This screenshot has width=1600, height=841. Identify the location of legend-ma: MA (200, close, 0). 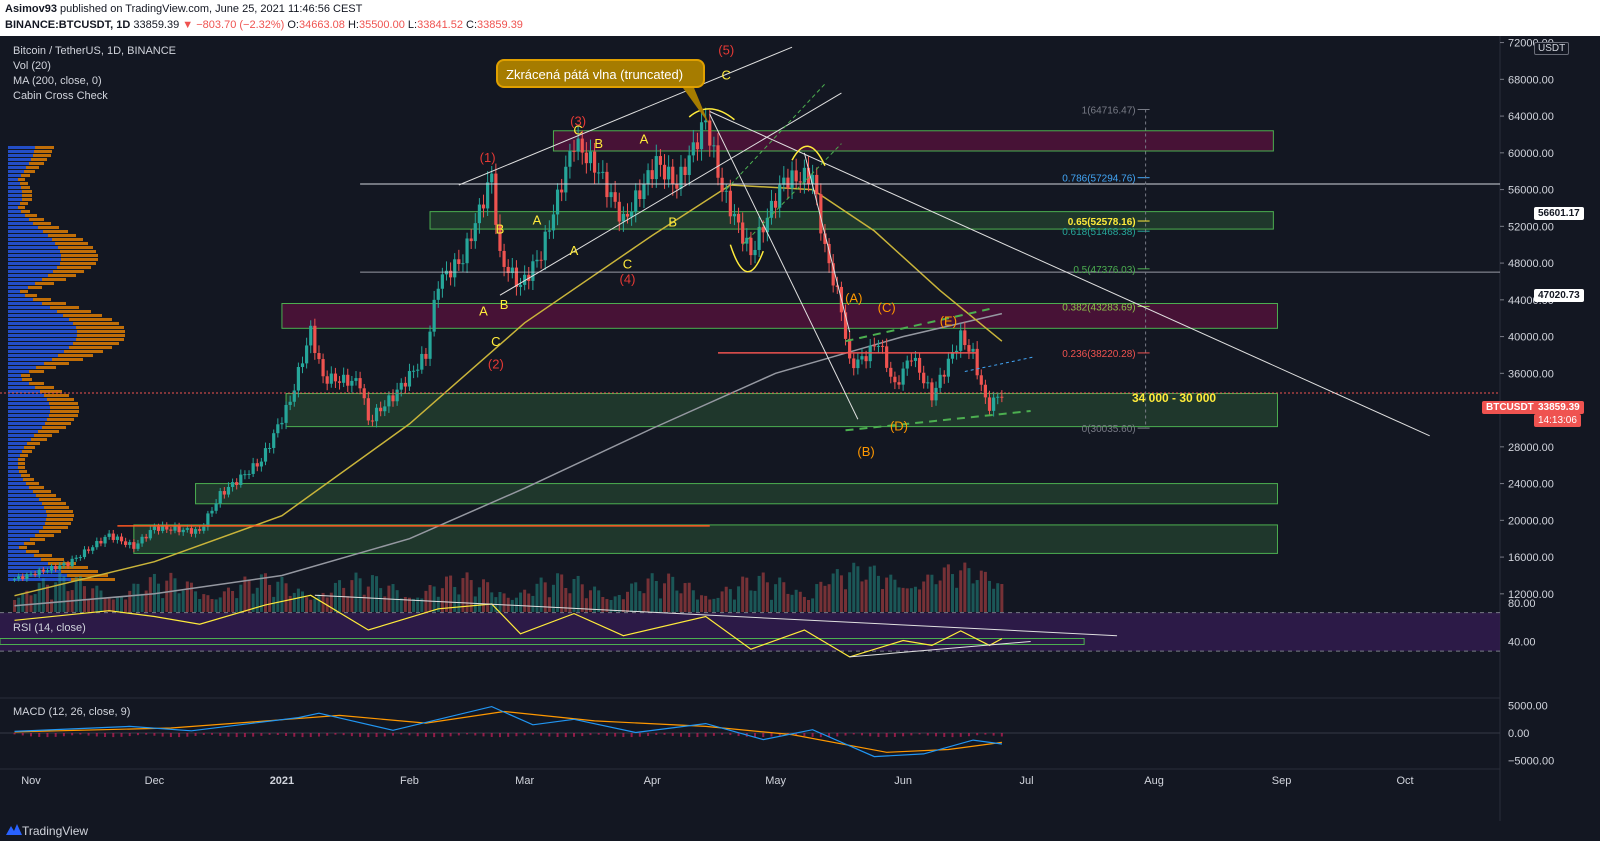
(57, 81).